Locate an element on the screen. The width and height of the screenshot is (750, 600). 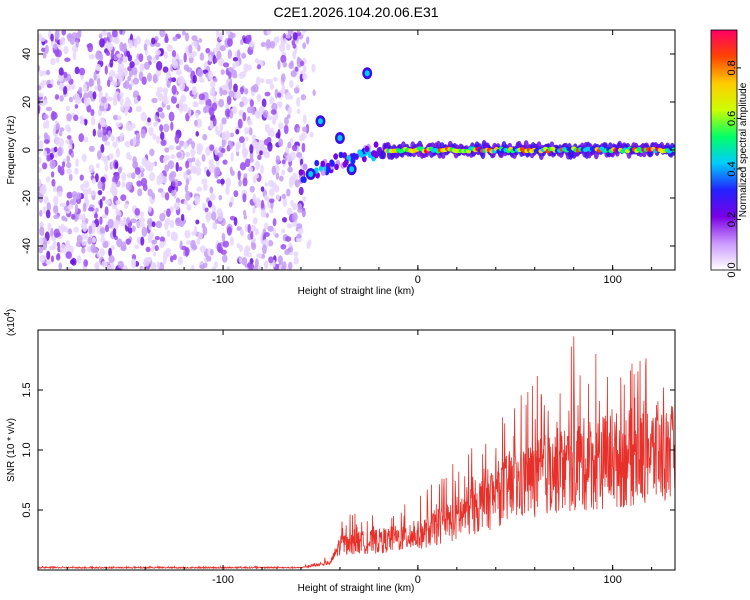
transition-blob is located at coordinates (376, 144).